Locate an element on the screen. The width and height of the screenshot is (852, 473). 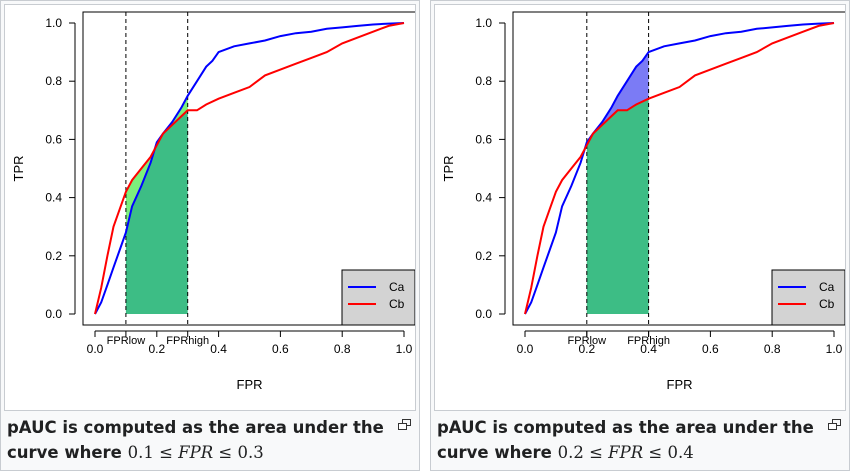
caption-math-left: 0.1 ≤ FPR ≤ 0.3 is located at coordinates (196, 452).